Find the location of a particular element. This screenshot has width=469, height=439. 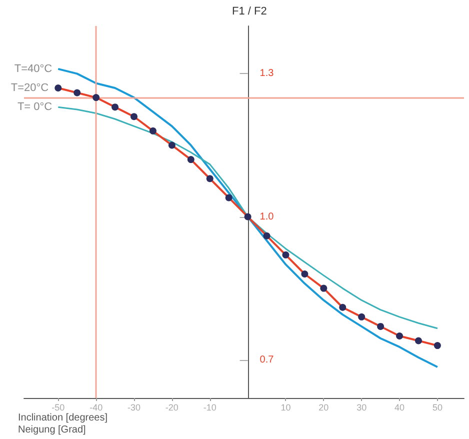

x-tick-label: 40 is located at coordinates (399, 407).